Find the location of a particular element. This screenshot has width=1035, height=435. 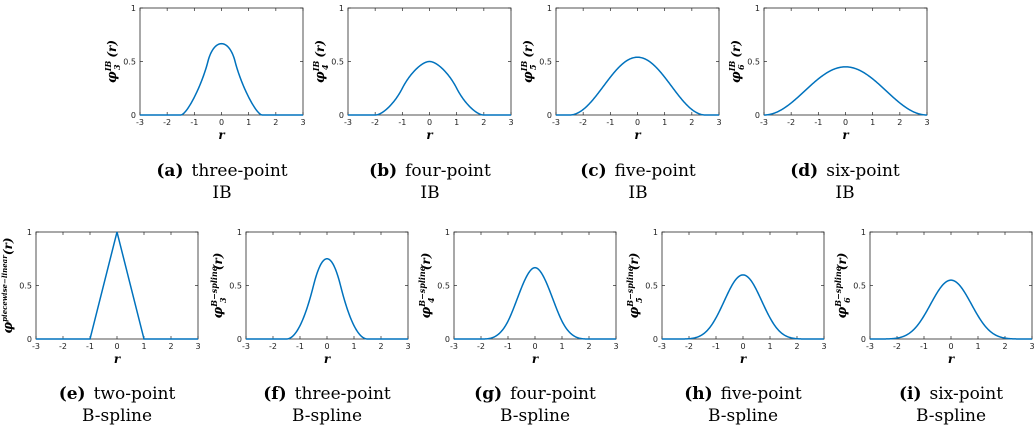

caption-line-1: (a) three-point is located at coordinates (222, 171).